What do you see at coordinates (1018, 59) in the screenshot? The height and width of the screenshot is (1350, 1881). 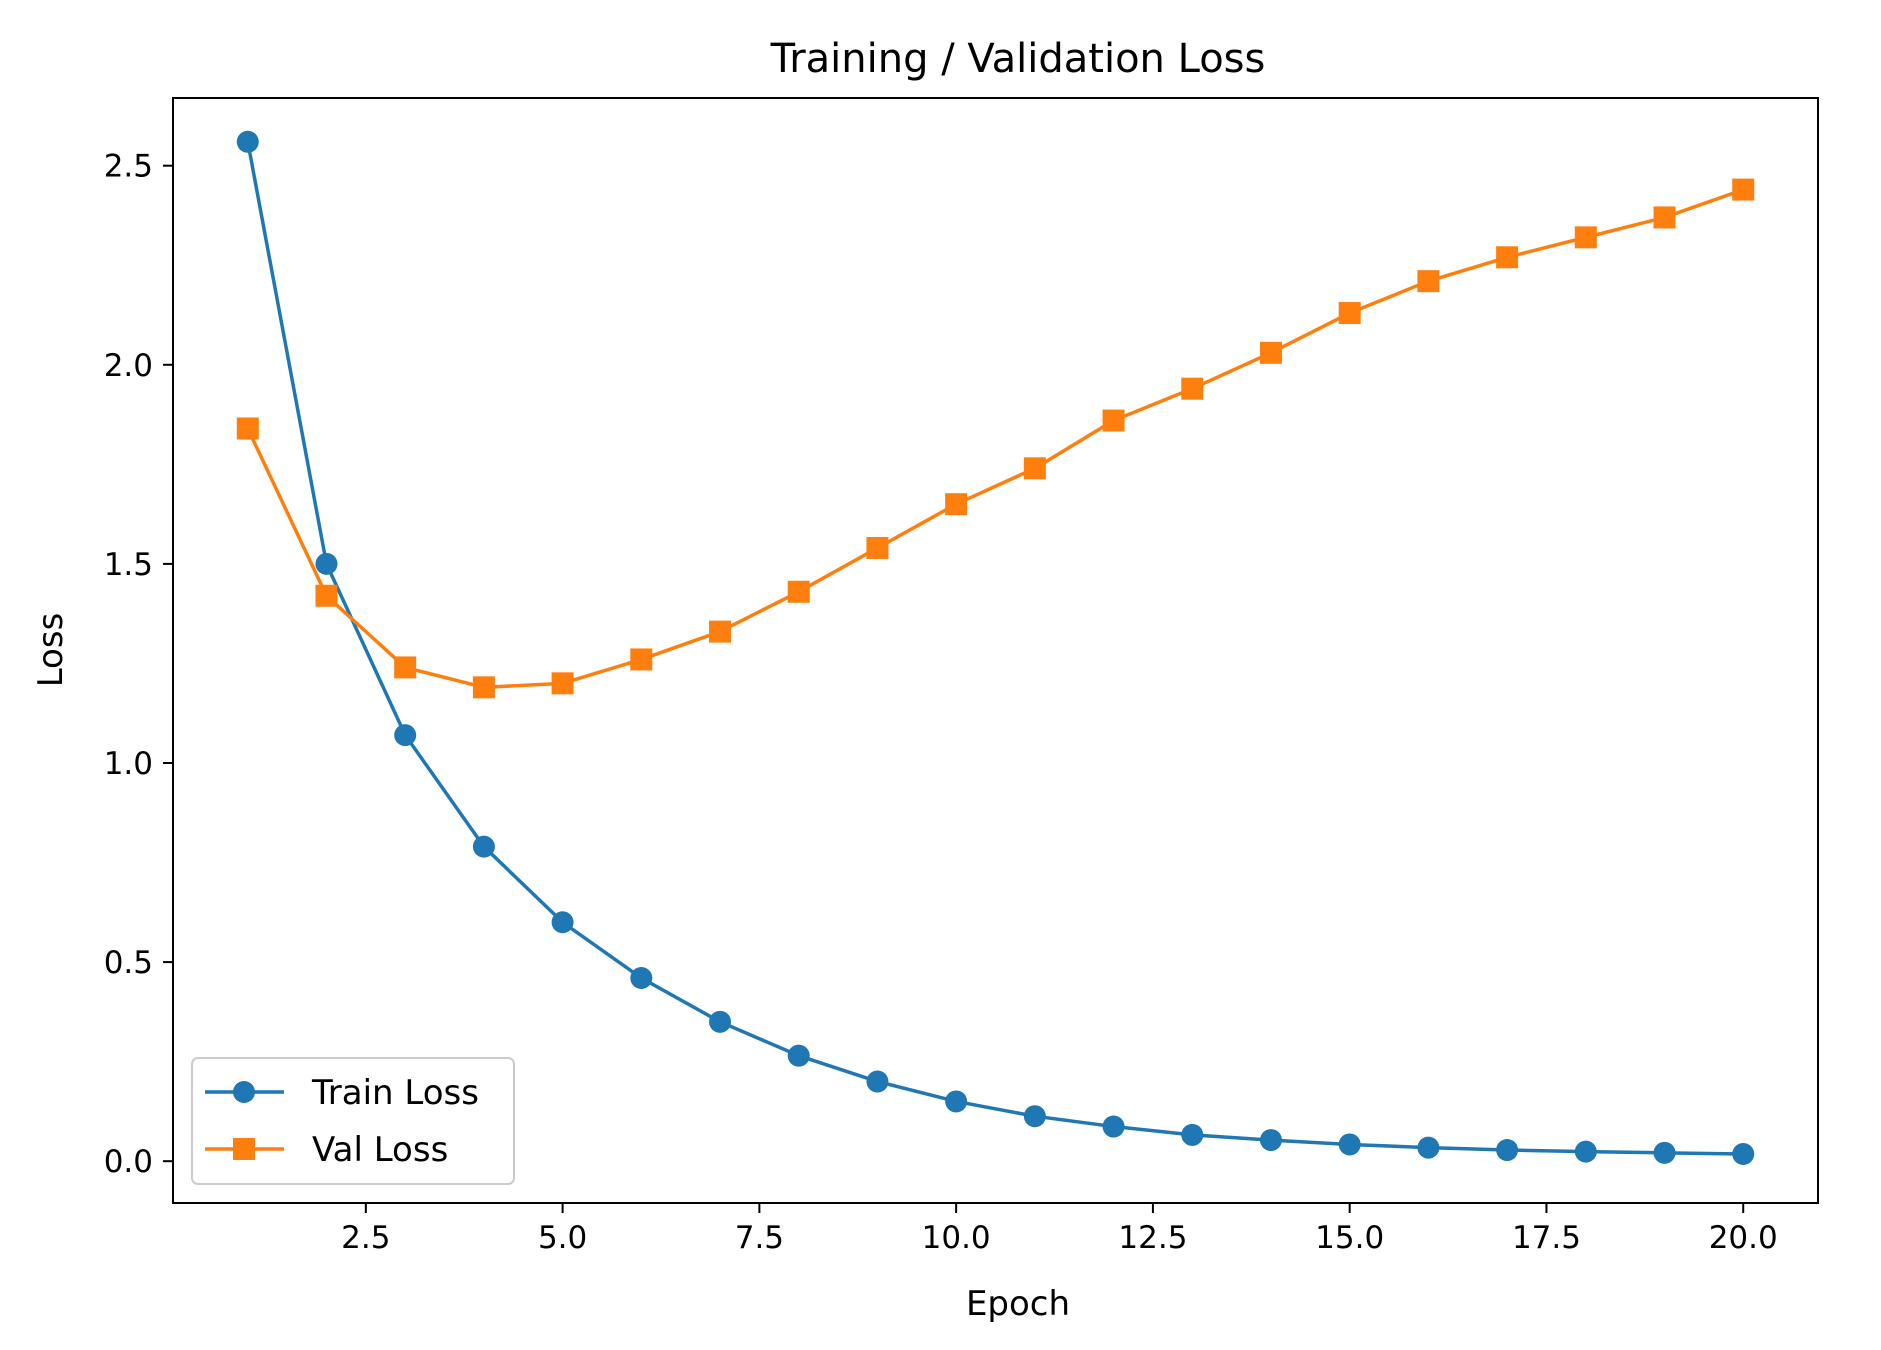 I see `chart-title: Training / Validation Loss` at bounding box center [1018, 59].